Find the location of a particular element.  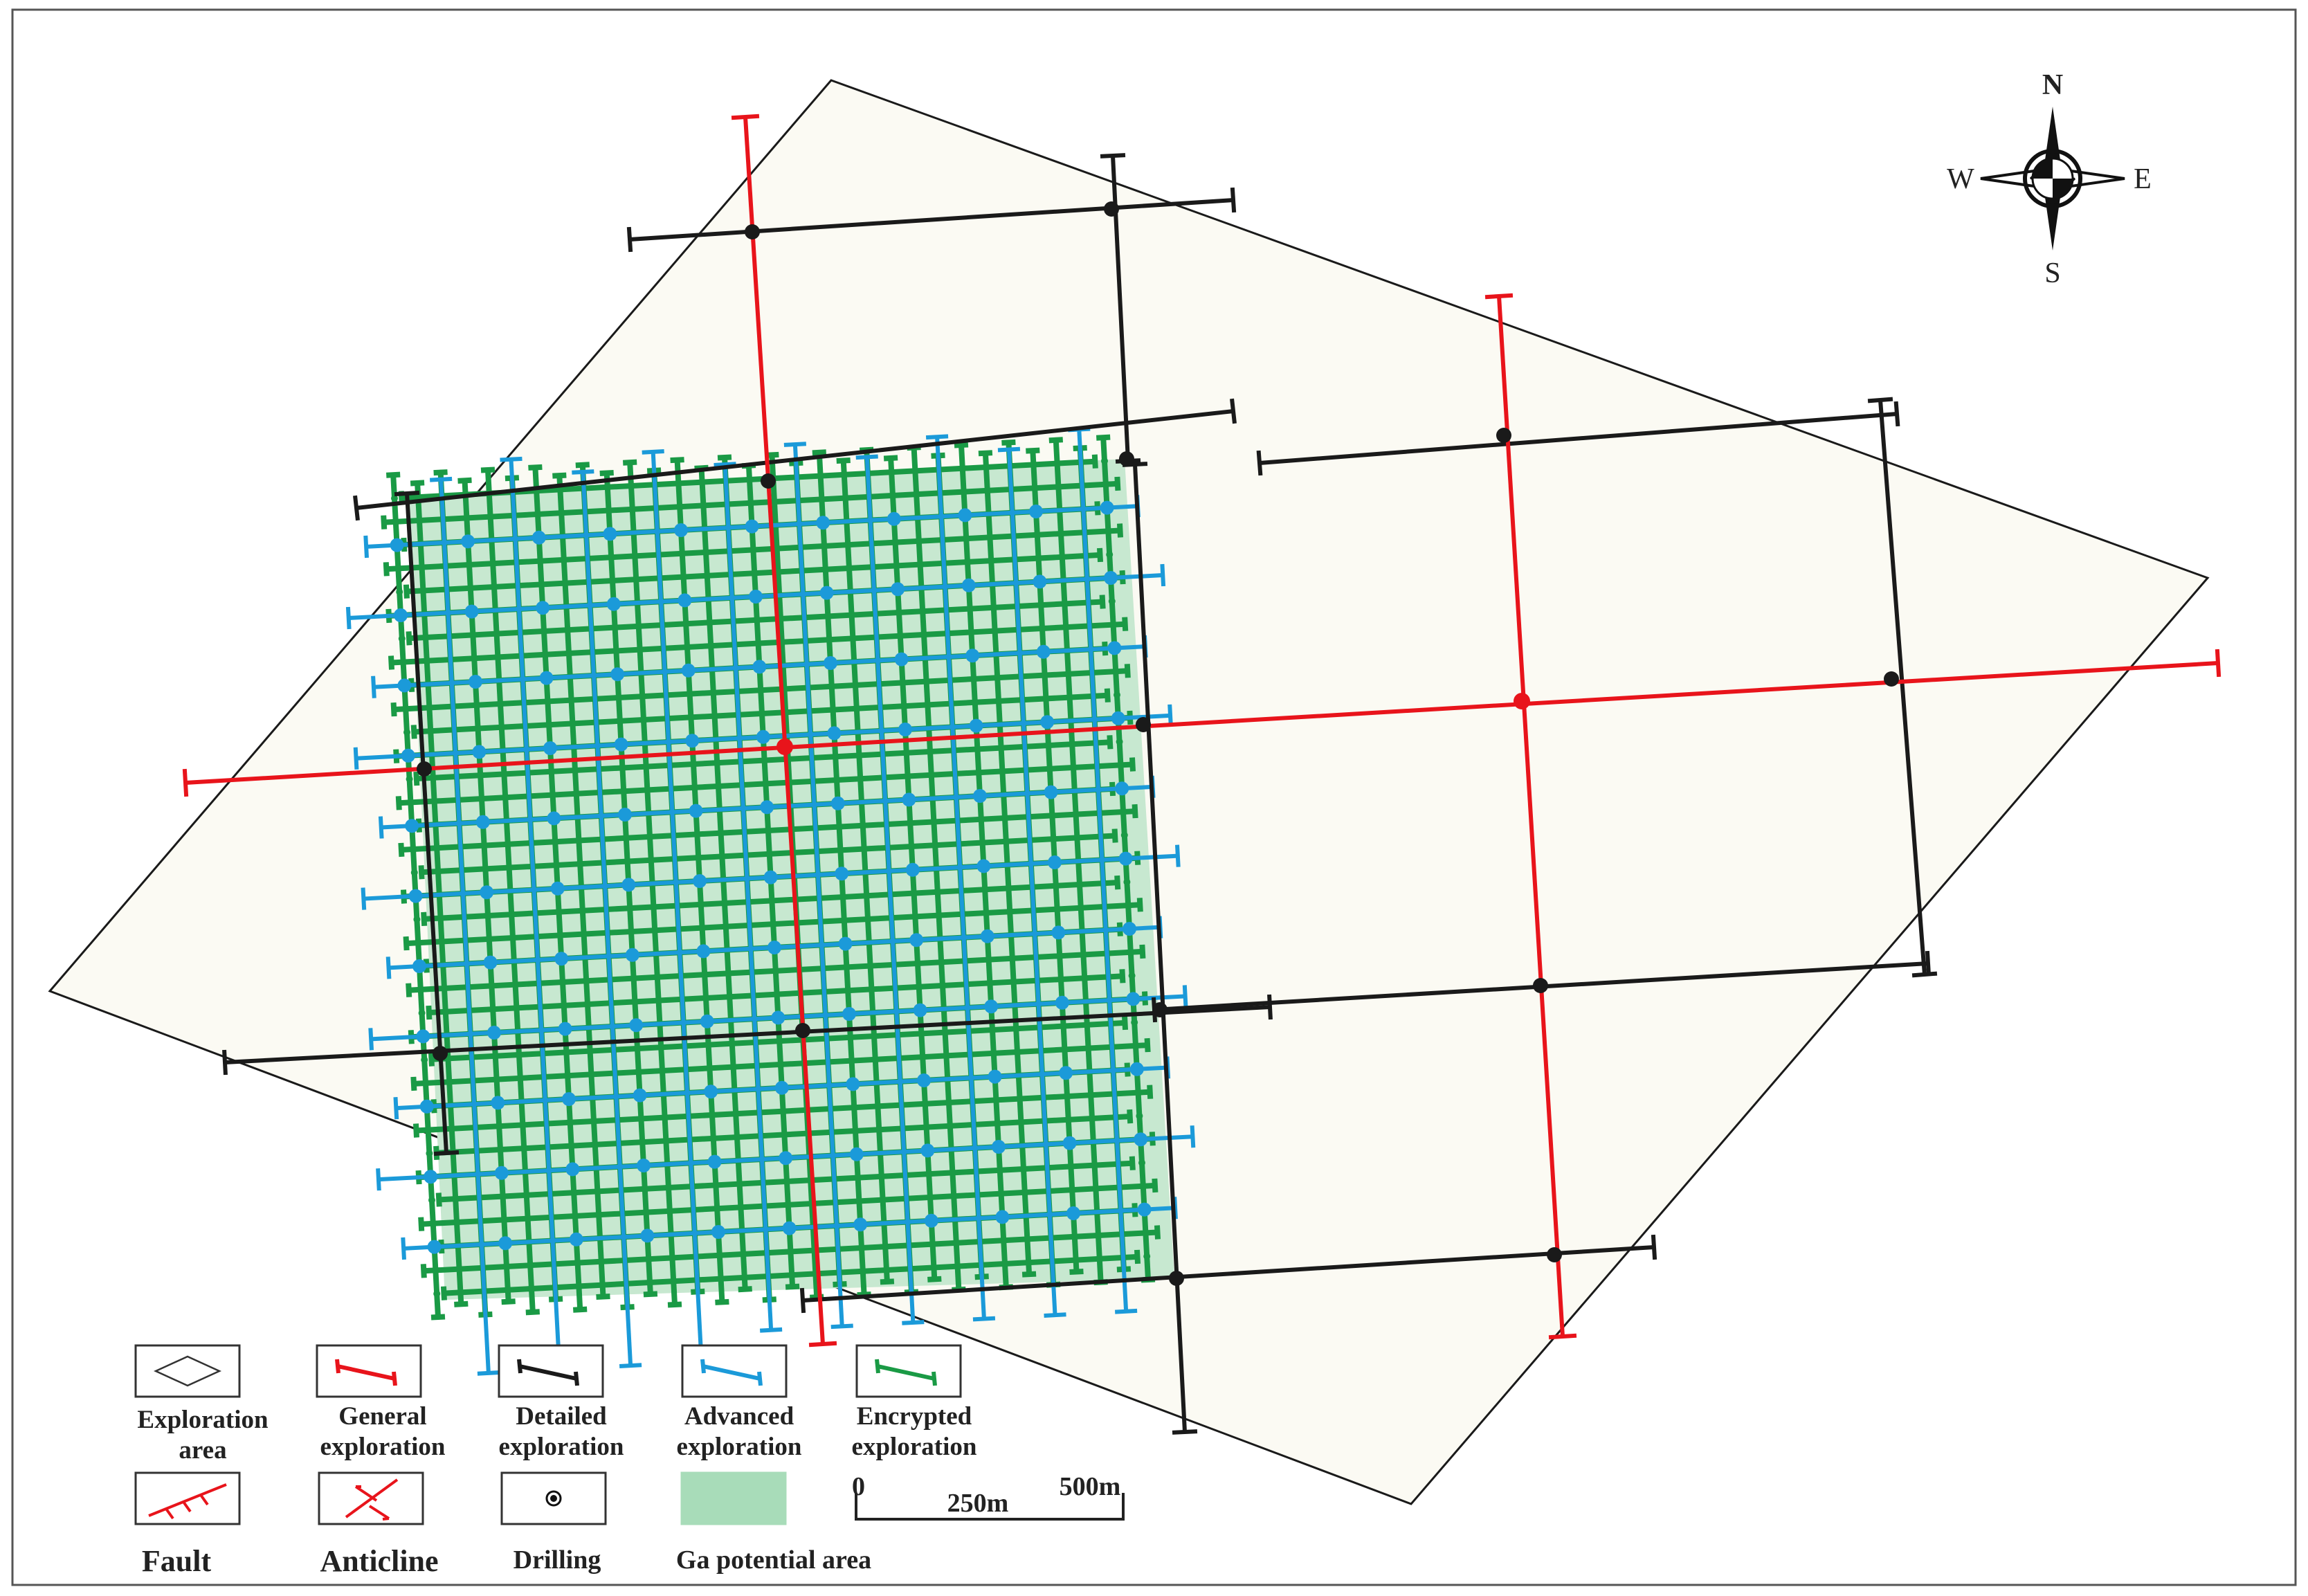

legend-label-fault: Fault is located at coordinates (177, 1561).